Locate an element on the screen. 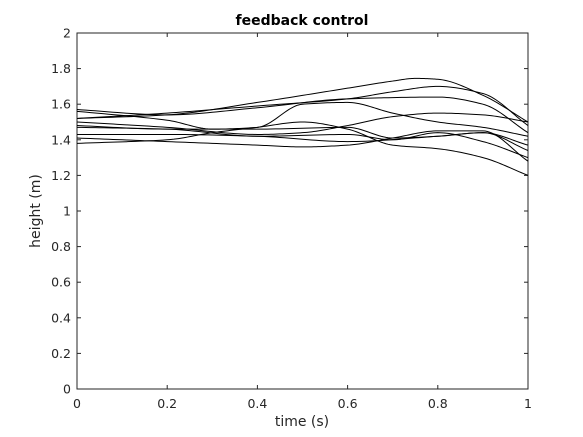 The height and width of the screenshot is (437, 583). y-tick-label: 1 is located at coordinates (67, 211).